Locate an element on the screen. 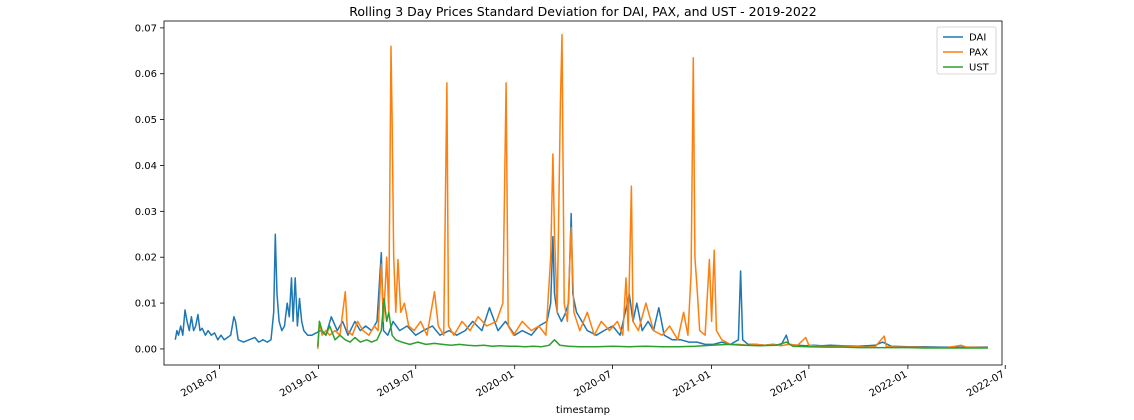 This screenshot has width=1134, height=420. y-tick-label: 0.01 is located at coordinates (146, 304).